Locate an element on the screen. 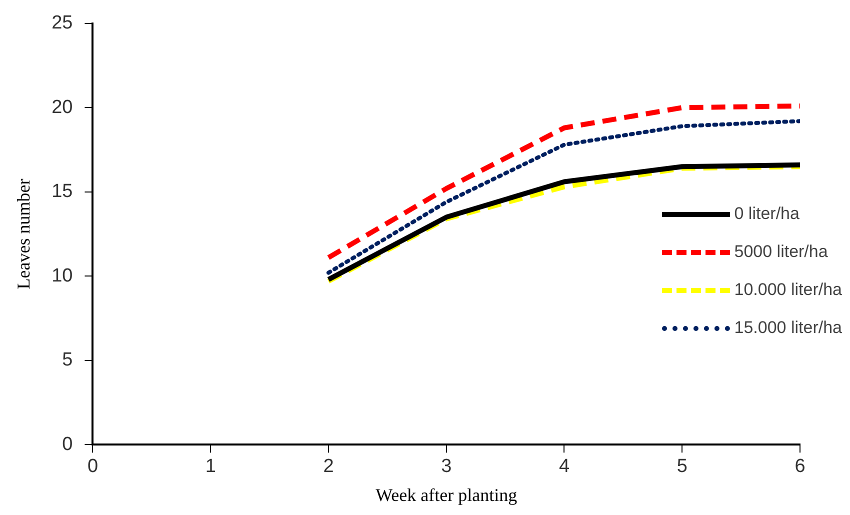  x-tick-label: 2 is located at coordinates (328, 467).